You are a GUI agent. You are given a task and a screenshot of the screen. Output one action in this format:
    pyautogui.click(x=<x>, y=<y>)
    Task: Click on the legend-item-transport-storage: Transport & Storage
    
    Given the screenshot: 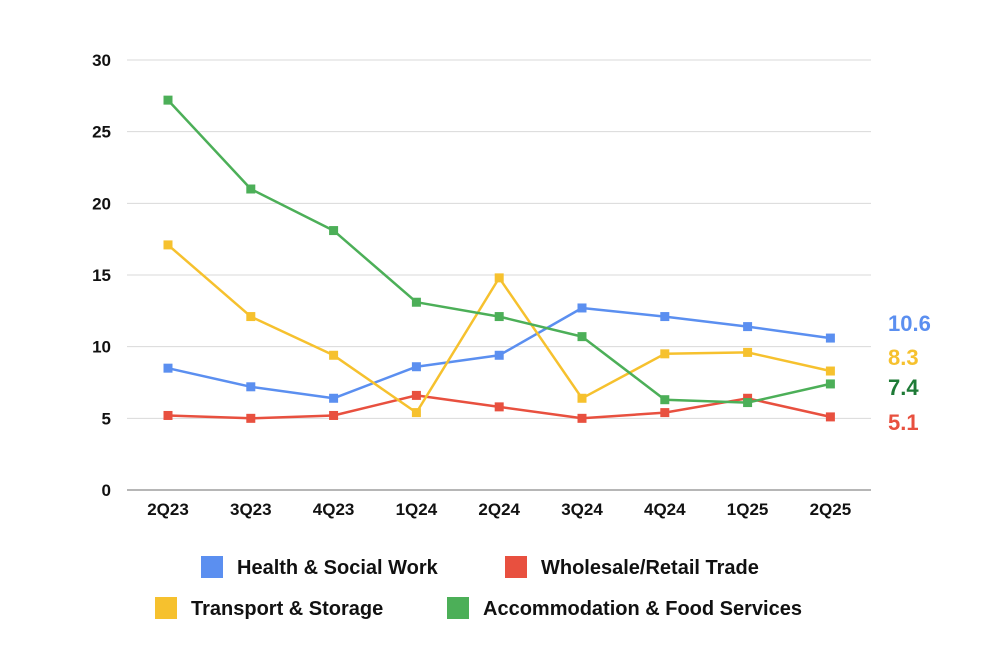 What is the action you would take?
    pyautogui.click(x=269, y=608)
    